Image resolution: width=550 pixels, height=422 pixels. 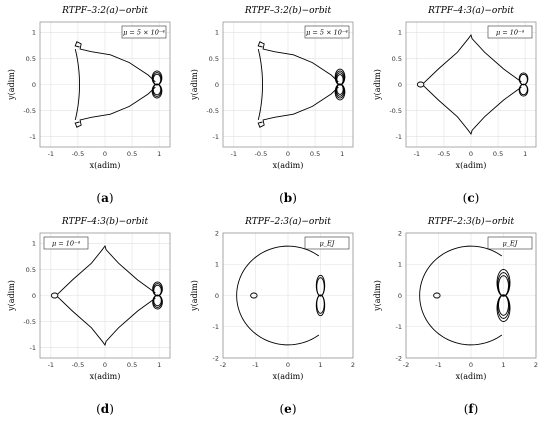 I want to click on panel-title: RTPF–4:3(b)−orbit, so click(x=105, y=221).